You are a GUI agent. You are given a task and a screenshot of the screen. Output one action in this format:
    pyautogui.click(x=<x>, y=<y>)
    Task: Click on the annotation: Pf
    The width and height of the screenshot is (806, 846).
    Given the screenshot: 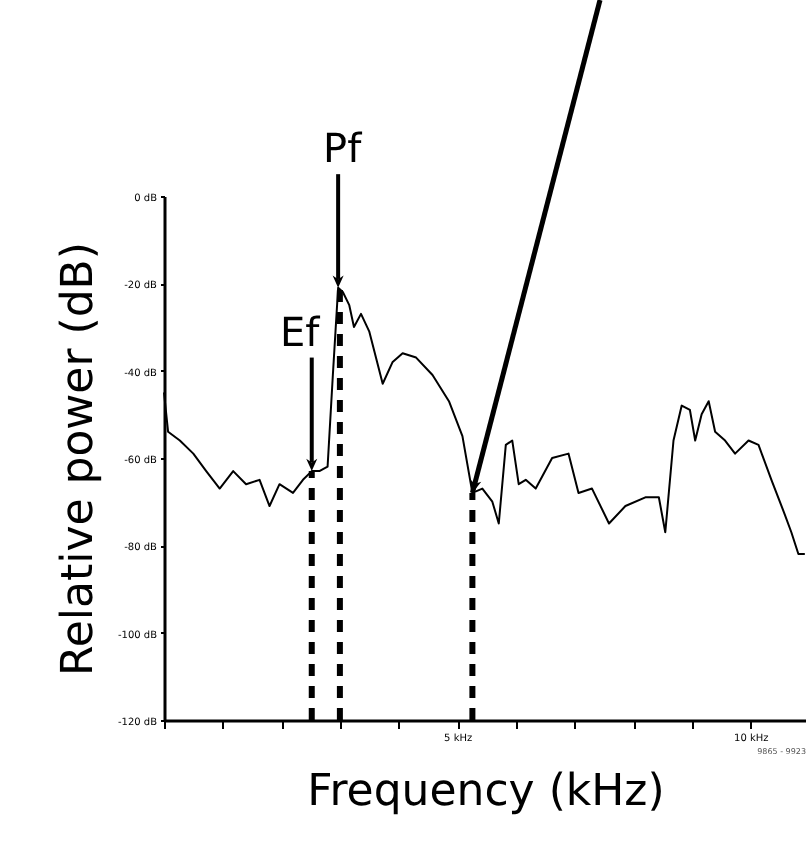 What is the action you would take?
    pyautogui.click(x=343, y=148)
    